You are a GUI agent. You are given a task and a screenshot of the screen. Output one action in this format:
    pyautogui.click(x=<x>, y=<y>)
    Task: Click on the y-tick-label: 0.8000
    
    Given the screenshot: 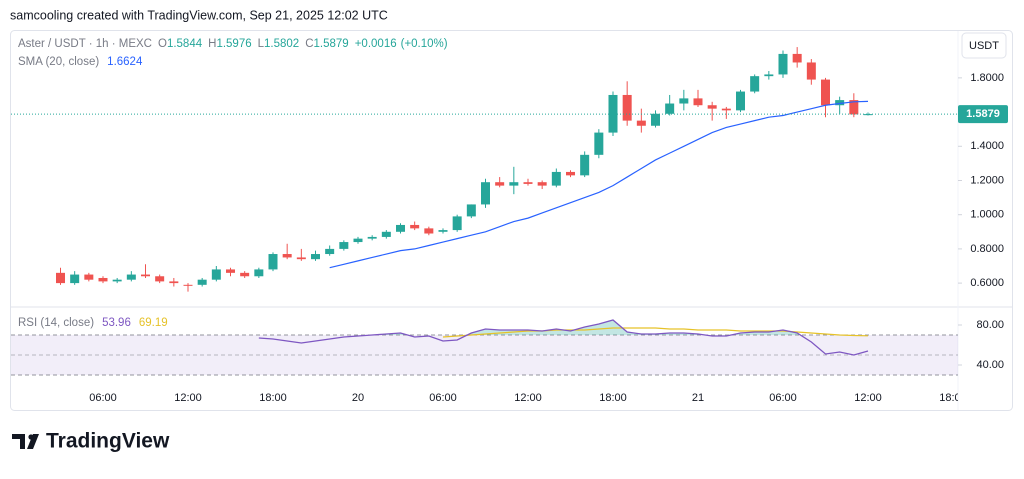 What is the action you would take?
    pyautogui.click(x=987, y=249)
    